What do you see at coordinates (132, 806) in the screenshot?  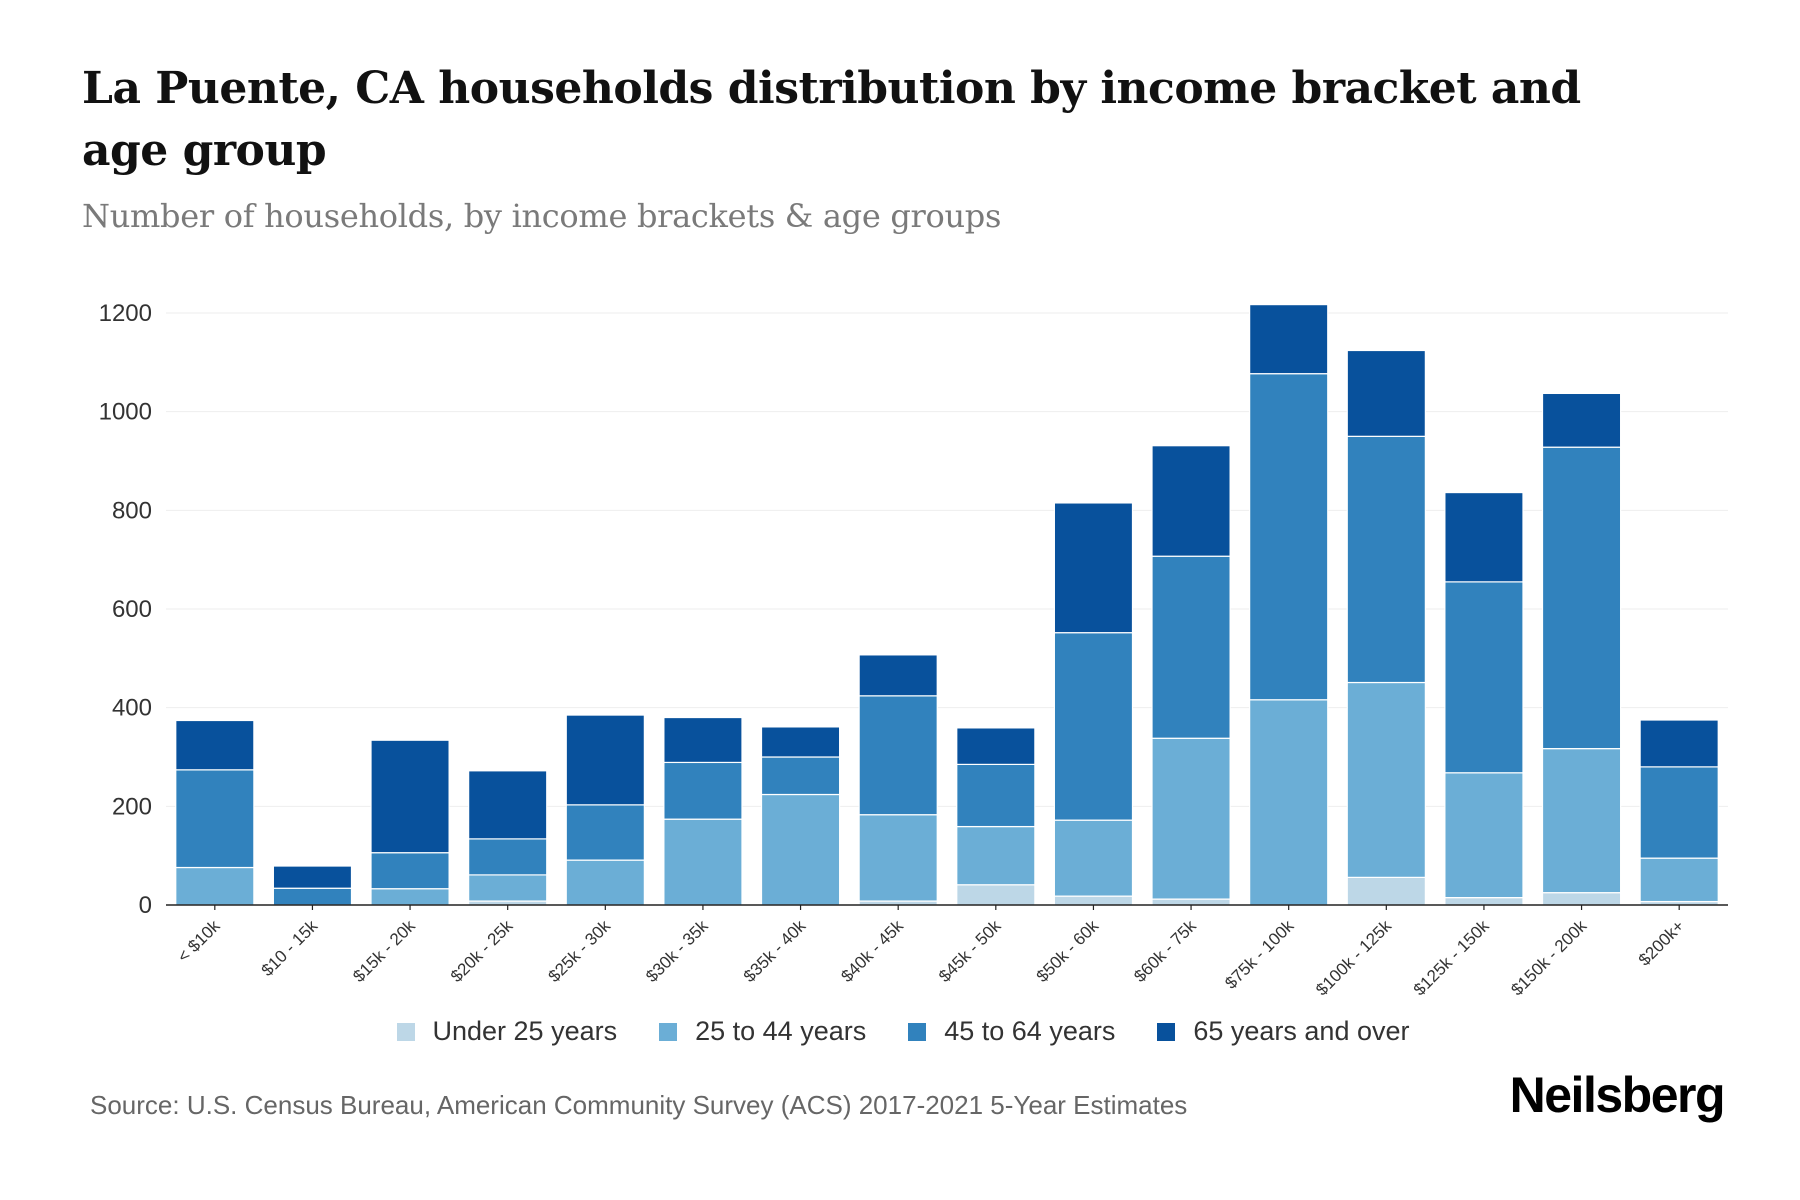 I see `y-tick-label: 200` at bounding box center [132, 806].